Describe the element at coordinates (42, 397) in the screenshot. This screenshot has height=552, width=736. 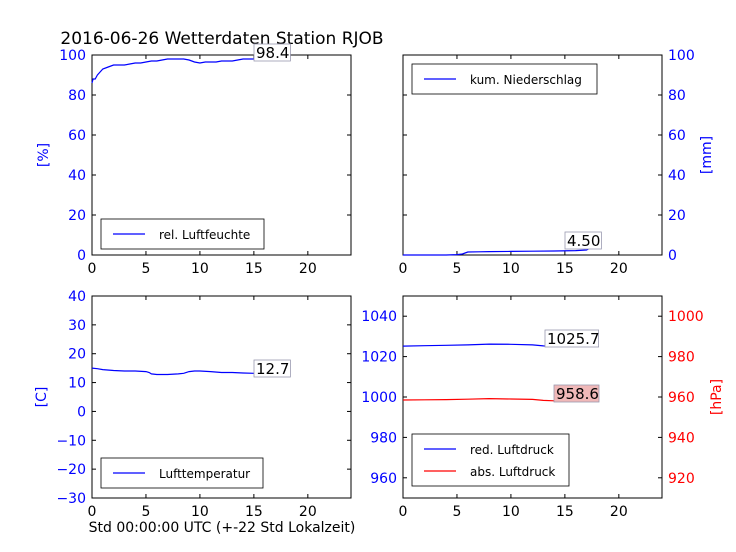
I see `y-axis-label: [C]` at that location.